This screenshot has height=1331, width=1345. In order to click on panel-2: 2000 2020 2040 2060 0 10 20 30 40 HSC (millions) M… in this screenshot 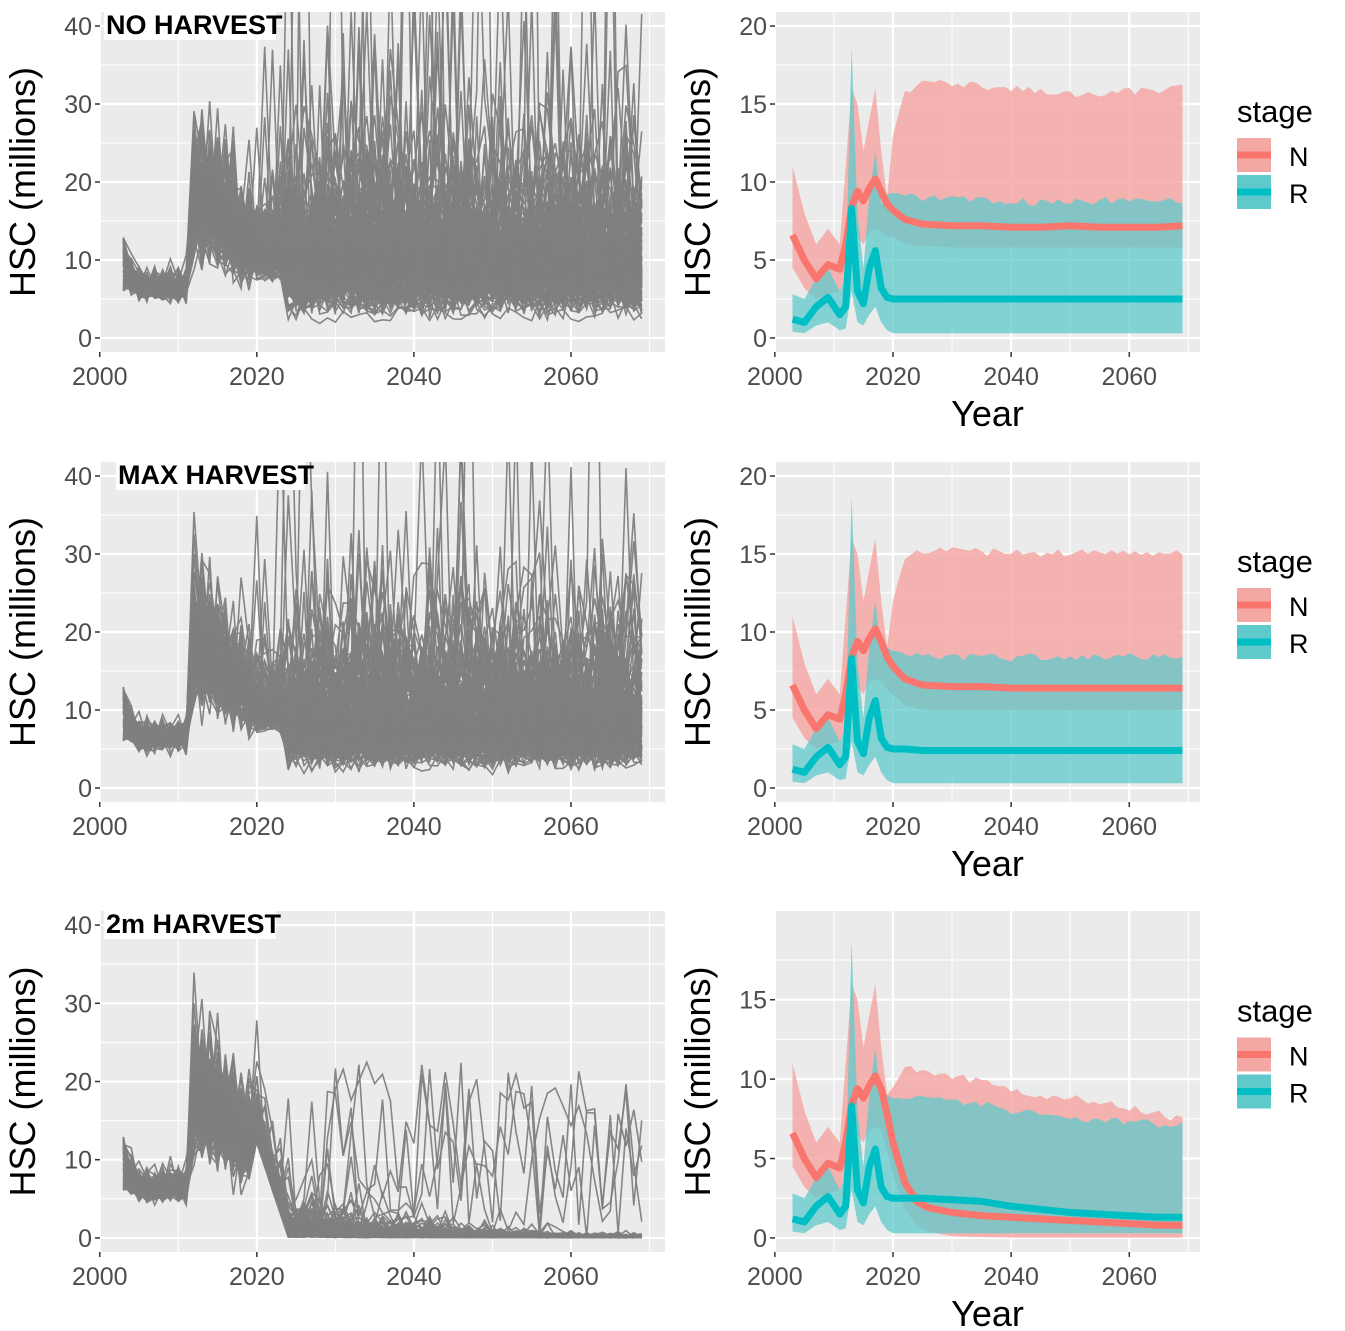, I will do `click(333, 650)`.